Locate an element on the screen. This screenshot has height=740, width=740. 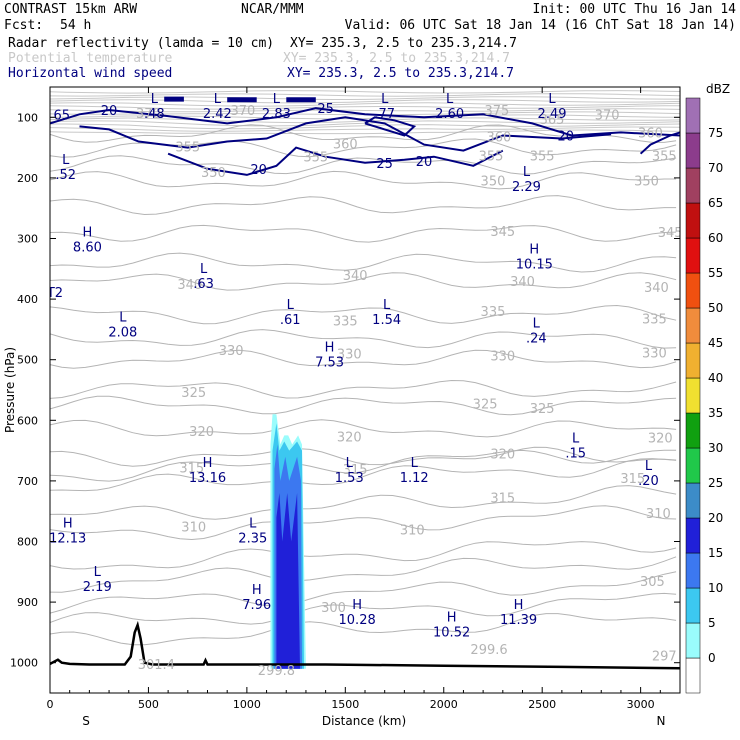
x-axis-end-south: S is located at coordinates (86, 721).